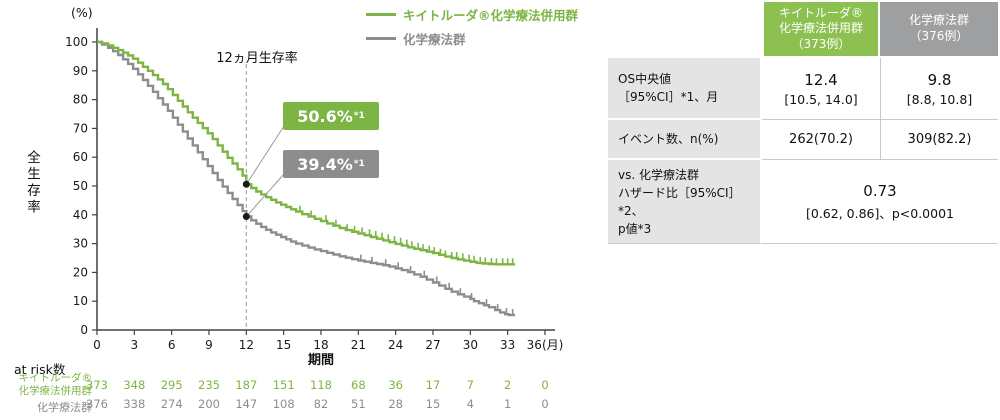  I want to click on at-risk-count: 1, so click(507, 404).